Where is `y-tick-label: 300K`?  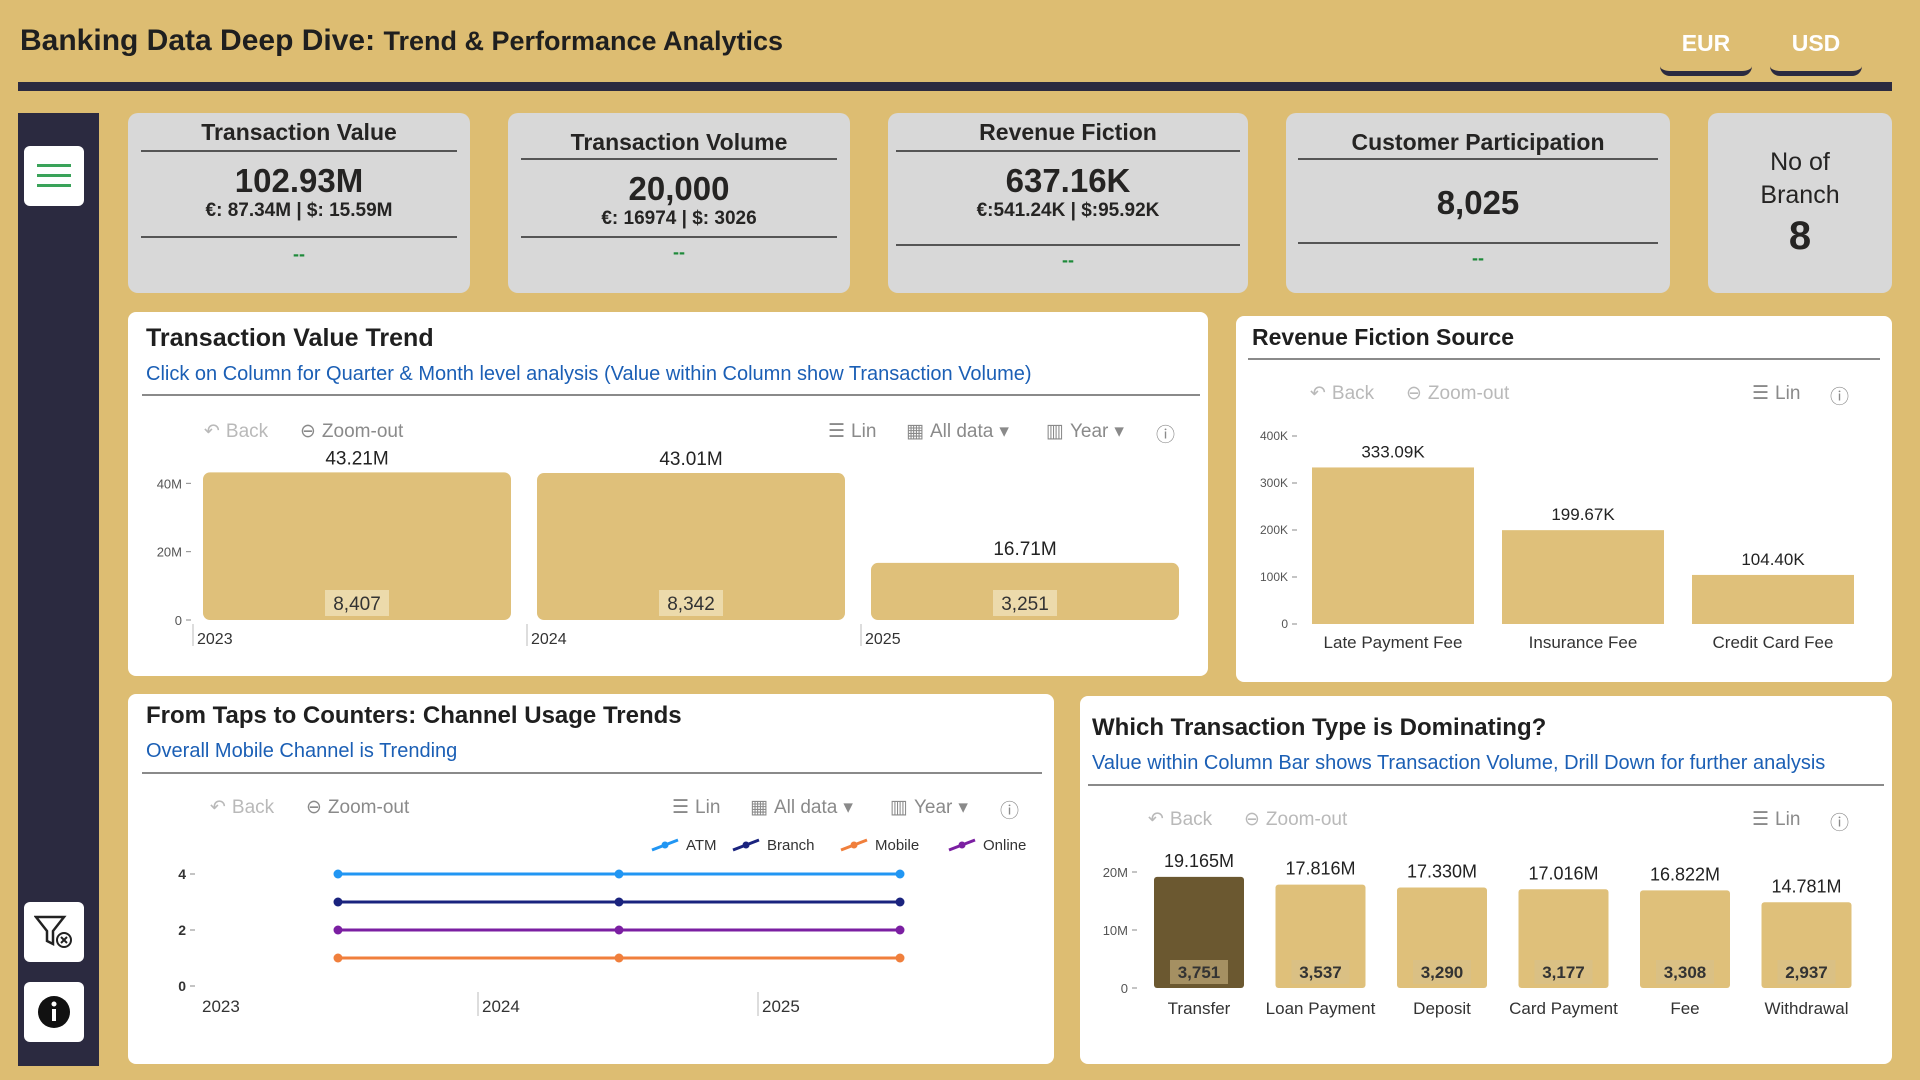
y-tick-label: 300K is located at coordinates (1274, 483).